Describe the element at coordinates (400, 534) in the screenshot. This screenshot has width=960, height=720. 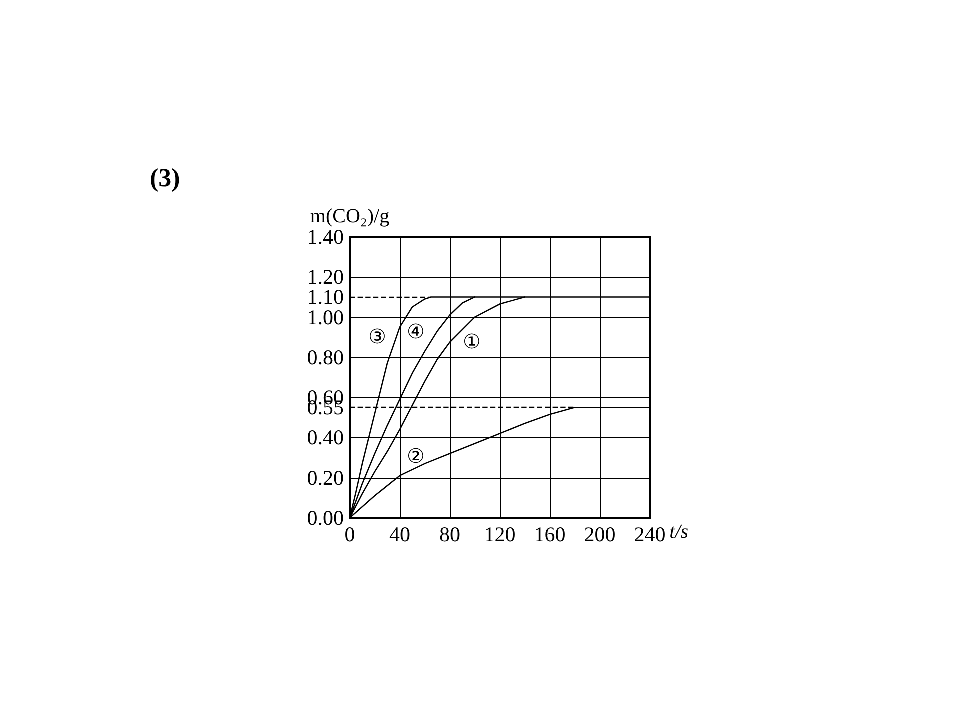
I see `x-tick-label: 40` at that location.